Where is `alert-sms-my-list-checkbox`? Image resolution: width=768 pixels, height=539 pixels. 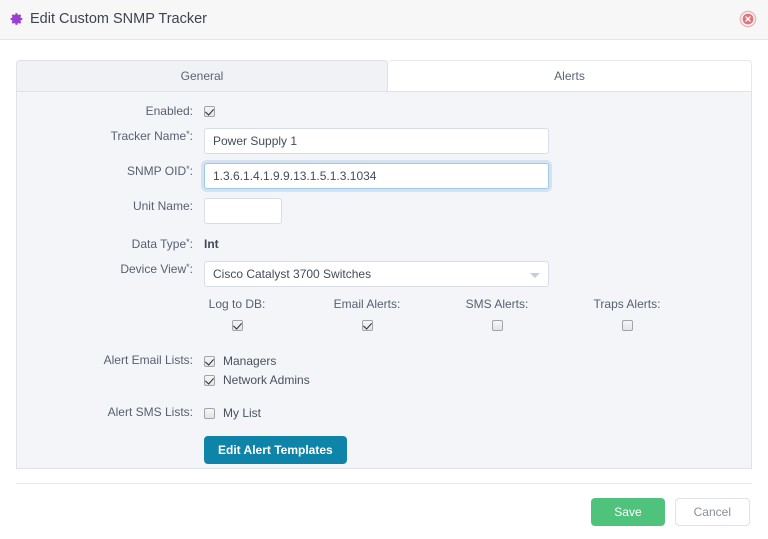
alert-sms-my-list-checkbox is located at coordinates (209, 413).